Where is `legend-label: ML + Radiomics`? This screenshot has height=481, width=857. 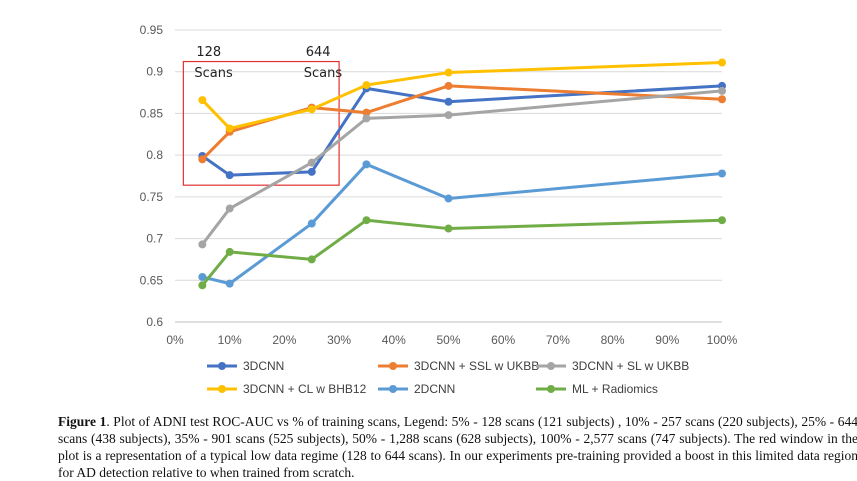 legend-label: ML + Radiomics is located at coordinates (615, 389).